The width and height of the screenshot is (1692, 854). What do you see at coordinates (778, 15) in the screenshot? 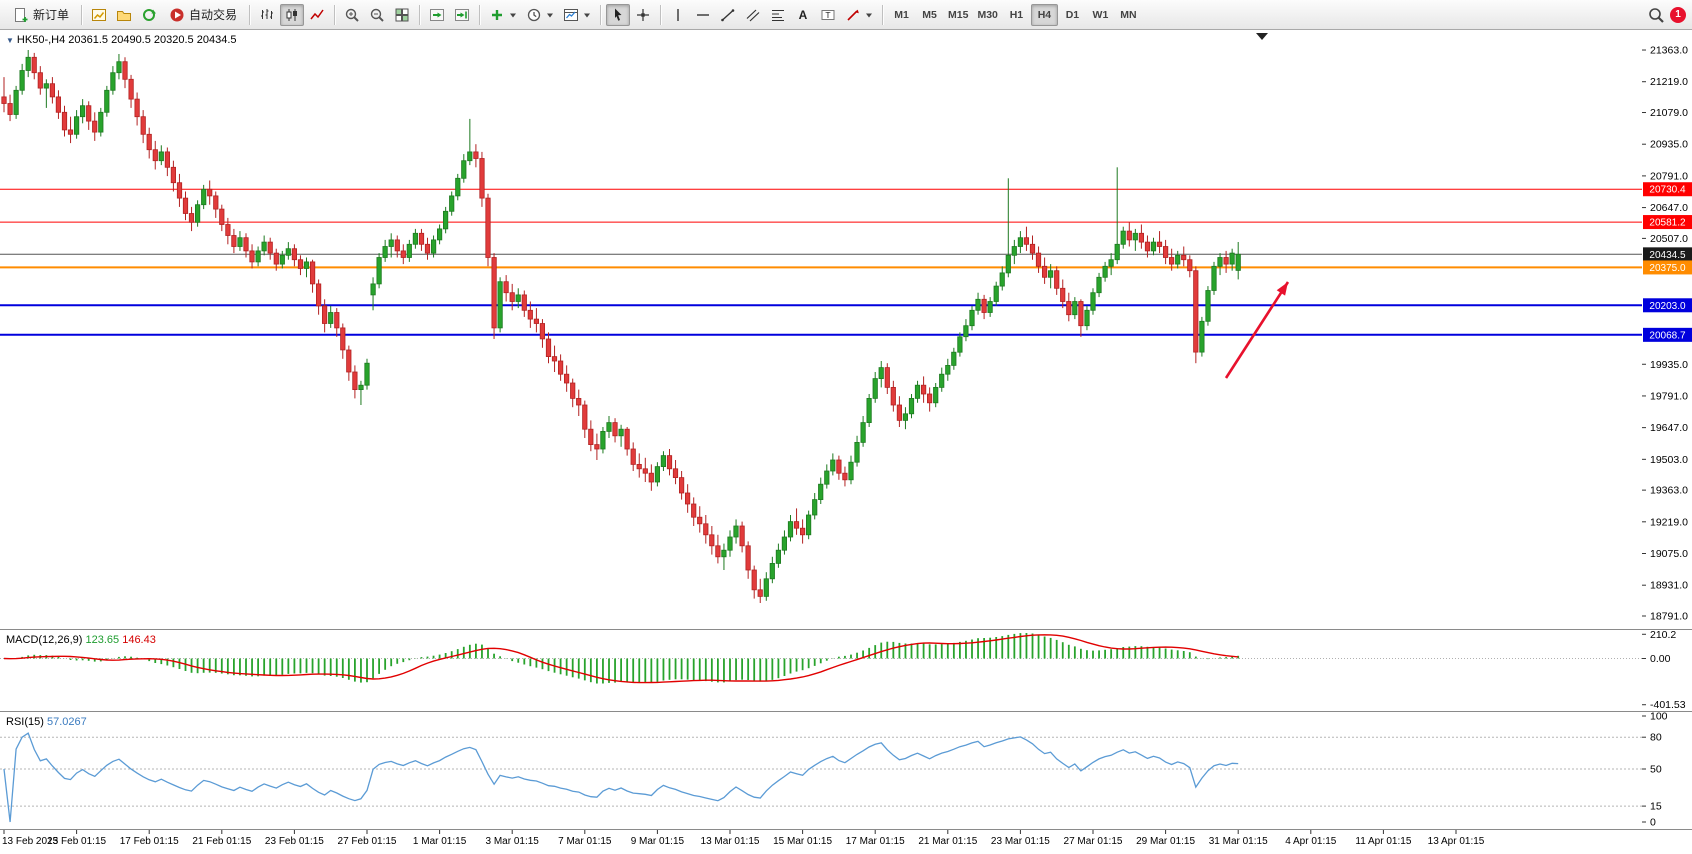
I see `fibonacci-tool-button` at bounding box center [778, 15].